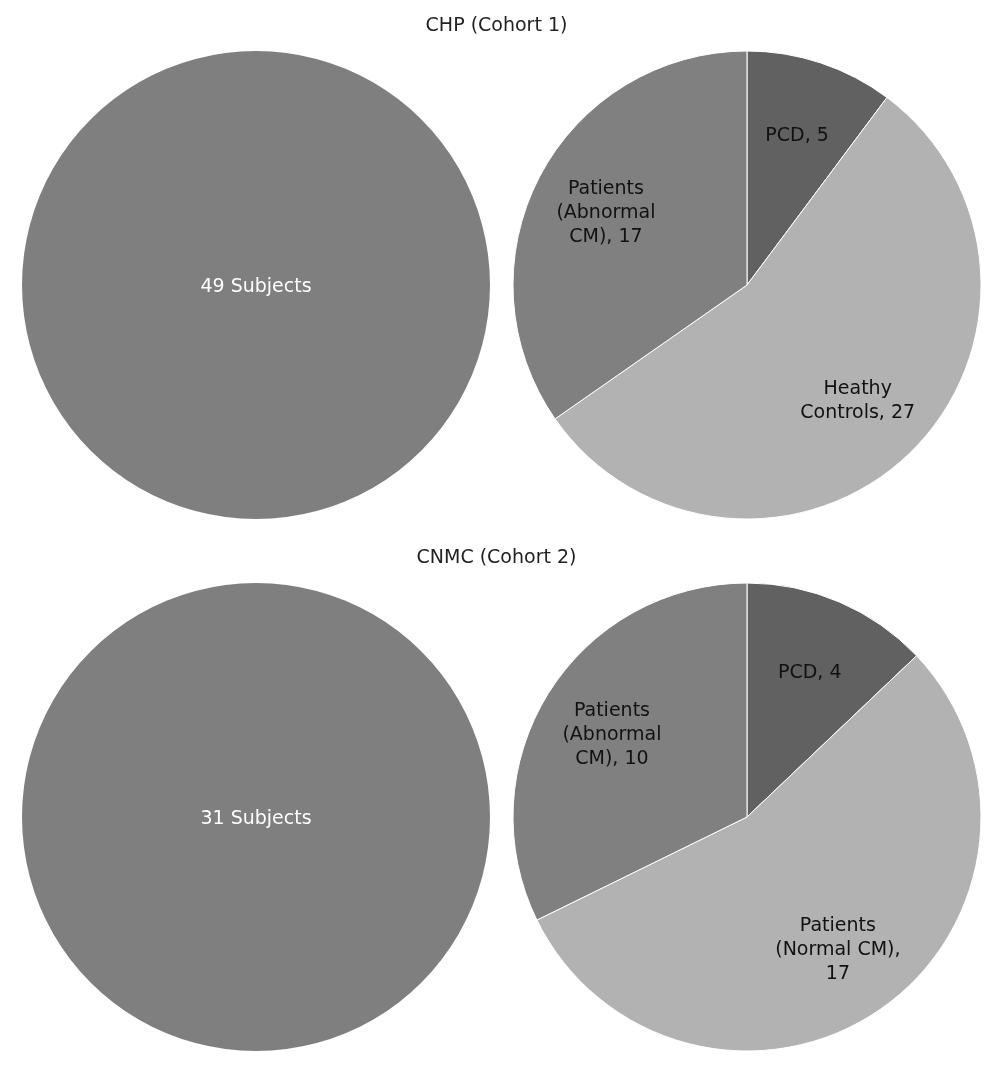  Describe the element at coordinates (612, 732) in the screenshot. I see `slice-label: Patients (Abnormal CM), 10` at that location.